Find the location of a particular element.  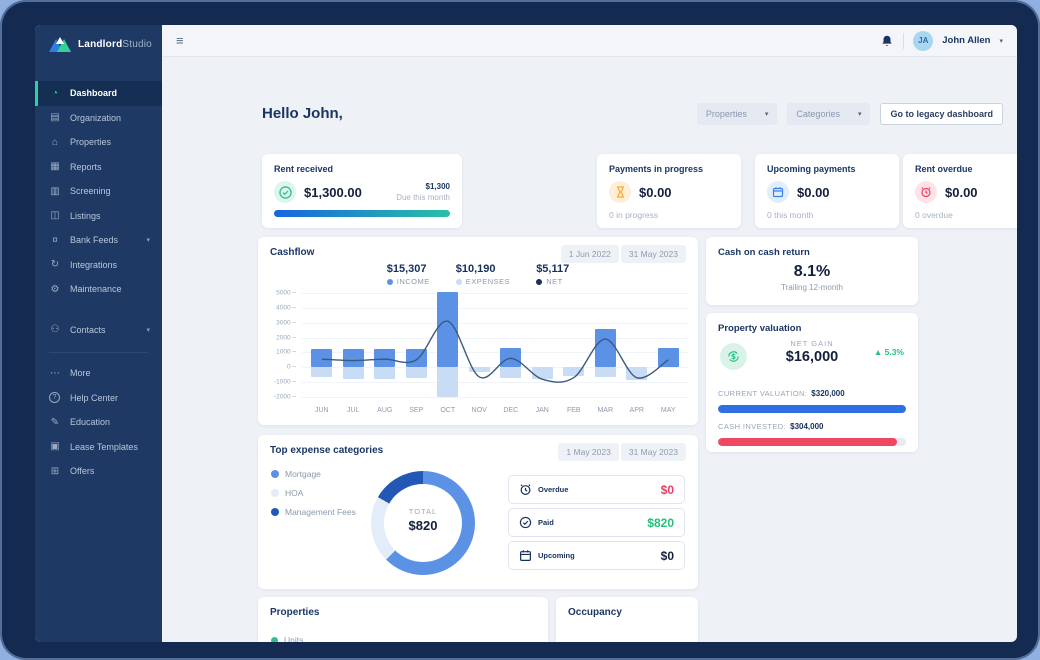

net-gain-delta: ▲ 5.3% is located at coordinates (888, 352).